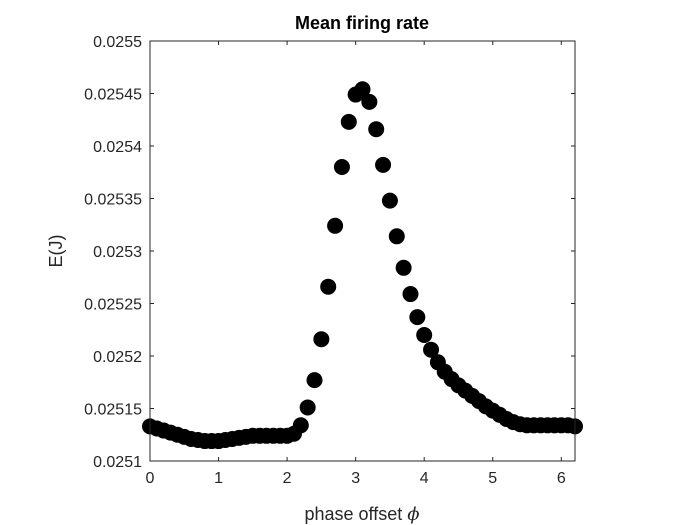 Image resolution: width=700 pixels, height=525 pixels. What do you see at coordinates (113, 95) in the screenshot?
I see `y-tick-label: 0.02545` at bounding box center [113, 95].